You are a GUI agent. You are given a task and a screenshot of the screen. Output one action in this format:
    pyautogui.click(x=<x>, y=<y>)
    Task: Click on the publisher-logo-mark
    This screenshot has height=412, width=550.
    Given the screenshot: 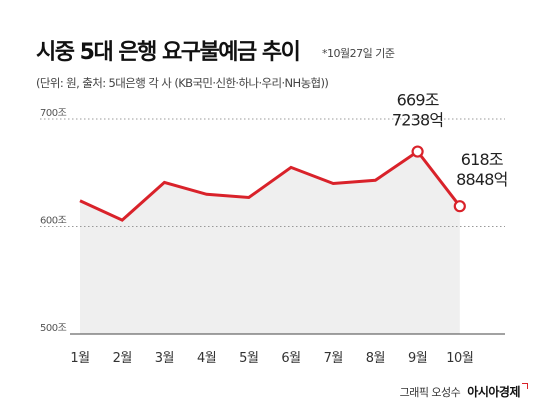 What is the action you would take?
    pyautogui.click(x=525, y=386)
    